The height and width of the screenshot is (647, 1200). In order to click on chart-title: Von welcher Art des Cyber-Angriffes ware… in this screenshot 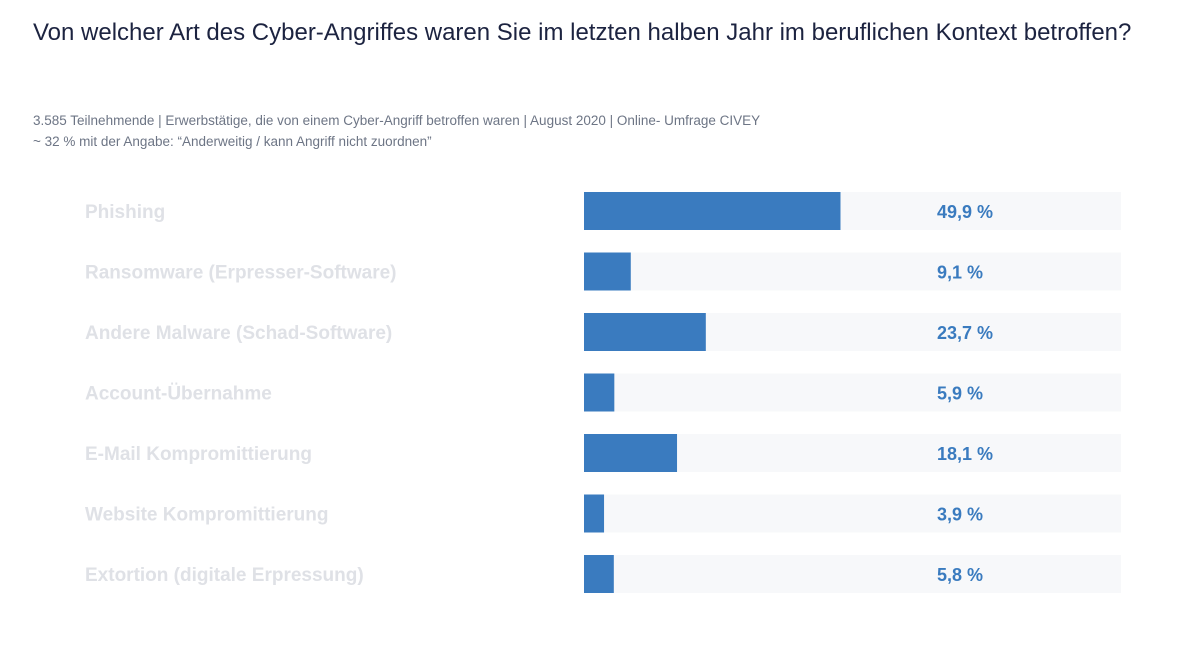, I will do `click(582, 32)`.